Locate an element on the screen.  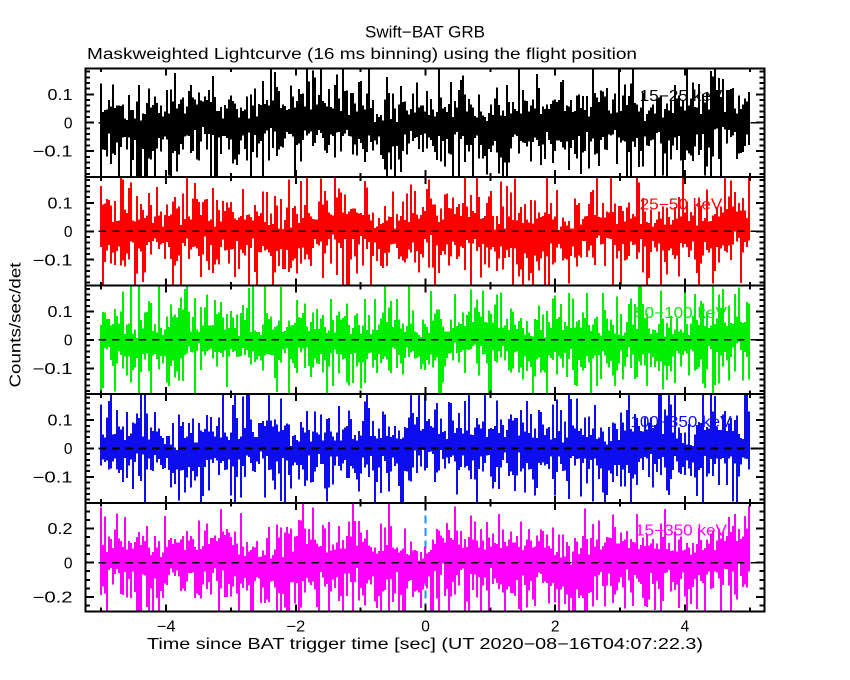
svg-text: Swift−BAT GRB is located at coordinates (425, 33).